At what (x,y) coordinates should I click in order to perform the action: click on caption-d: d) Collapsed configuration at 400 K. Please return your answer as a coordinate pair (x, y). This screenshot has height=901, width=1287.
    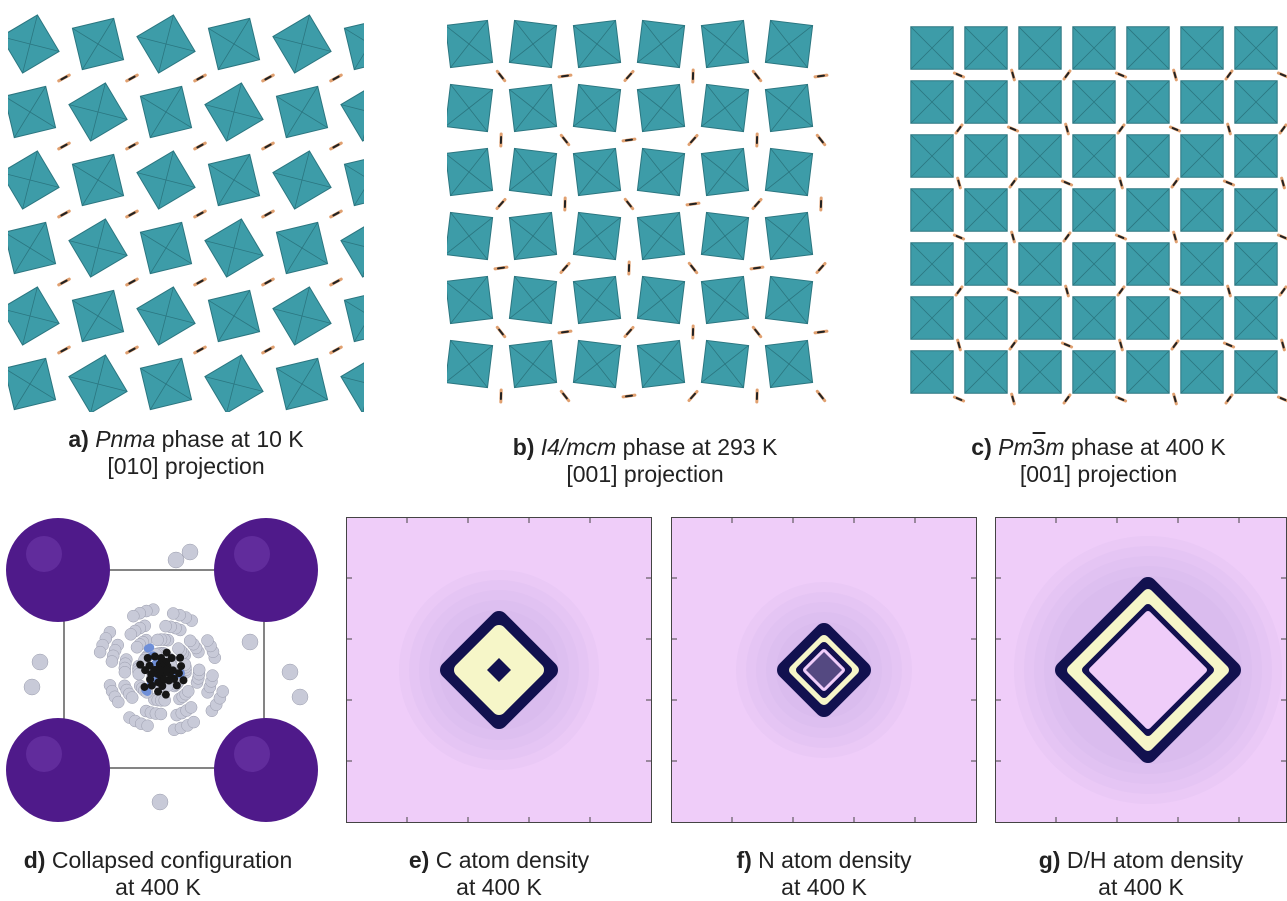
    Looking at the image, I should click on (159, 874).